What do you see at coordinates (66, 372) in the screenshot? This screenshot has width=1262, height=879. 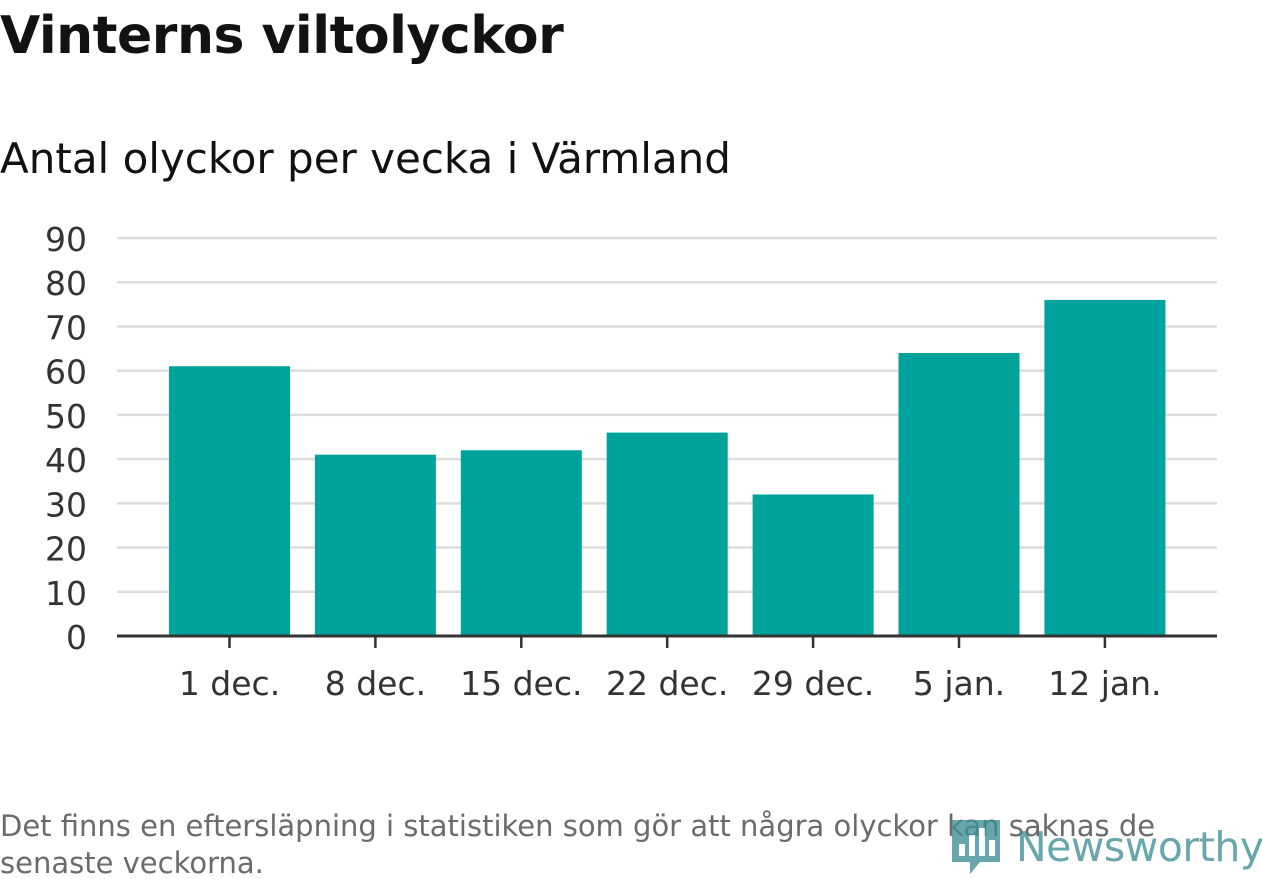 I see `y-tick-label: 60` at bounding box center [66, 372].